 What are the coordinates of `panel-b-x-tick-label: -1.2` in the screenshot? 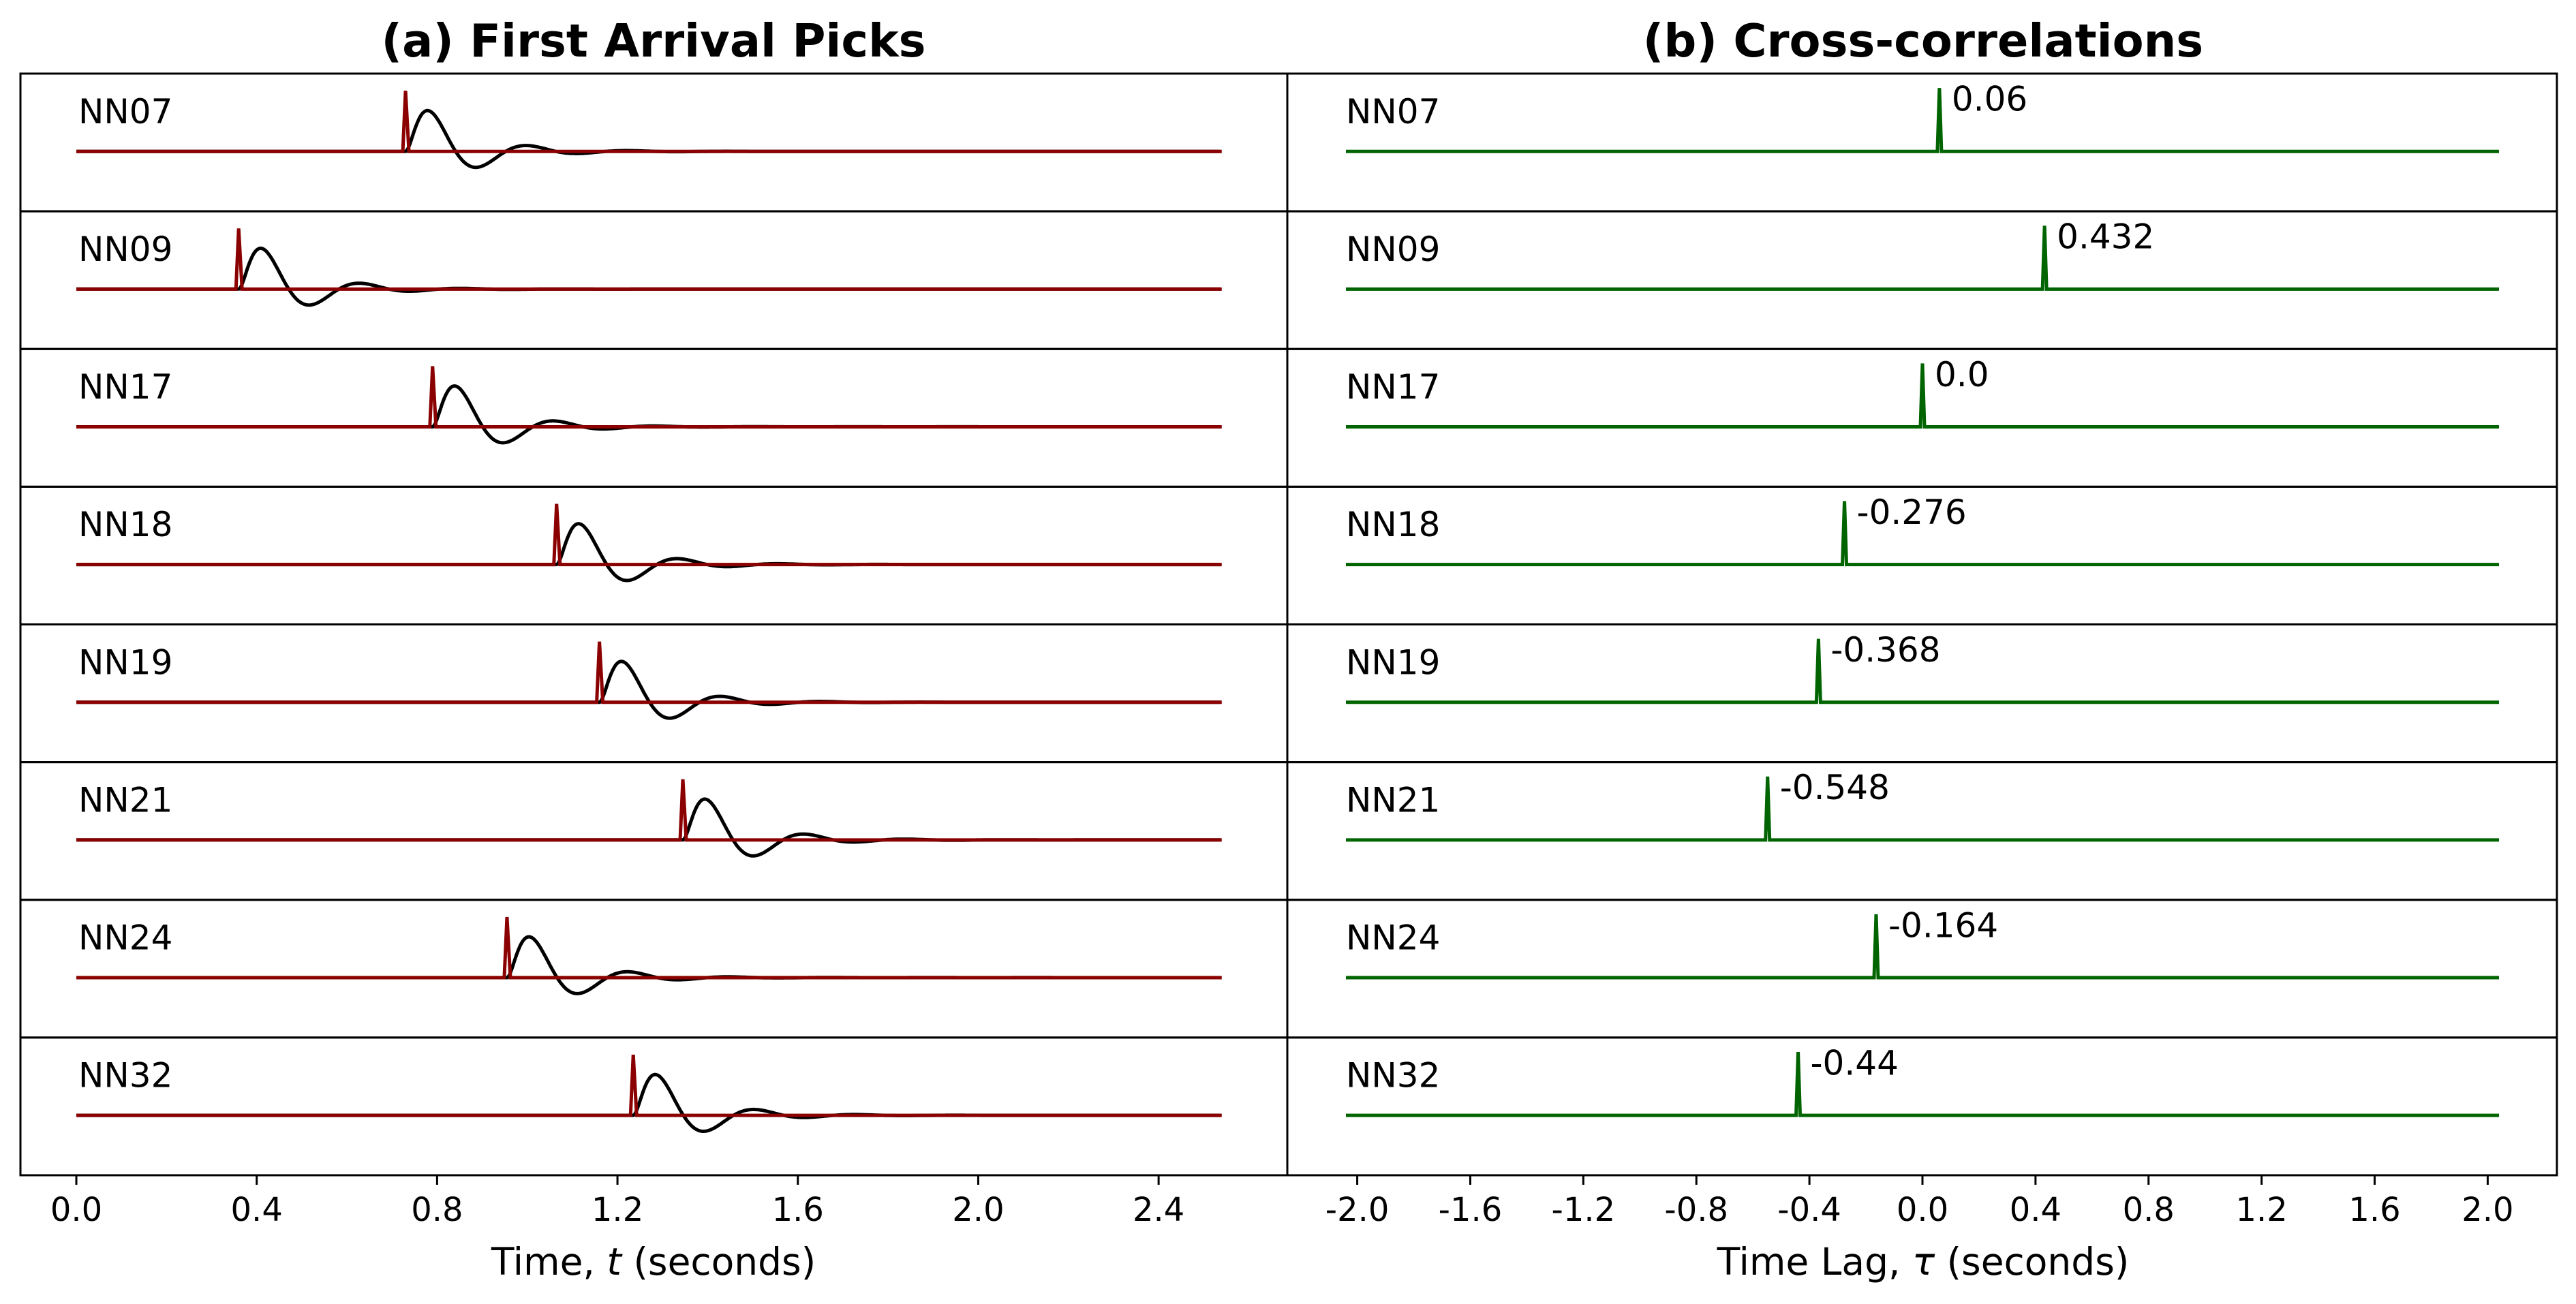 It's located at (1584, 1210).